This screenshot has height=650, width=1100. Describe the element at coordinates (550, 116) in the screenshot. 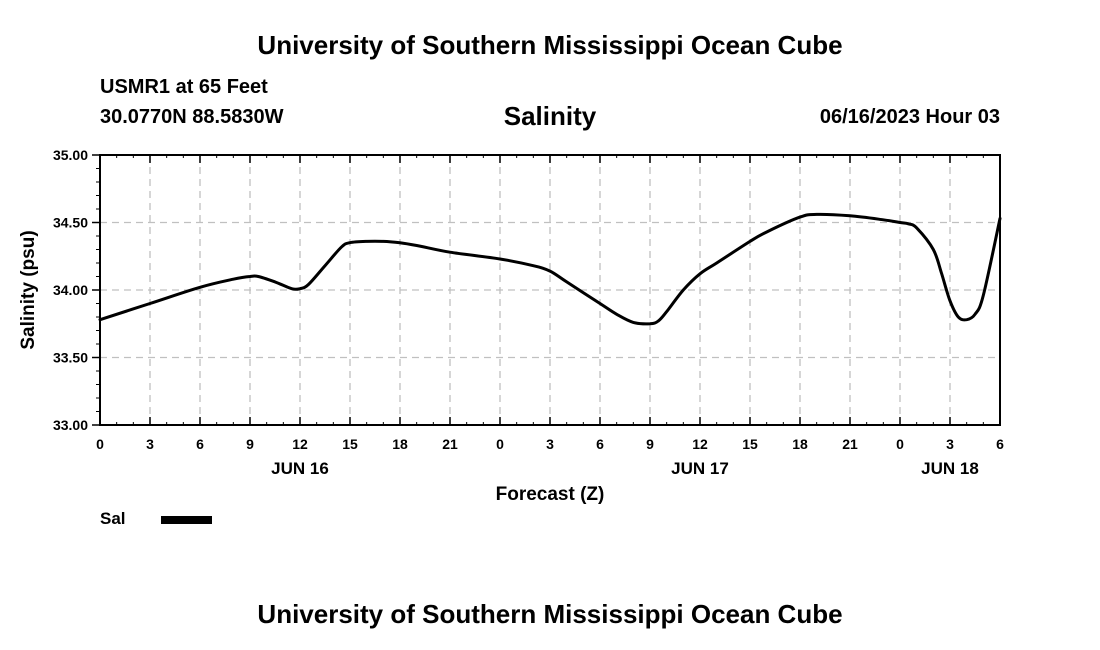

I see `chart-title: Salinity` at that location.